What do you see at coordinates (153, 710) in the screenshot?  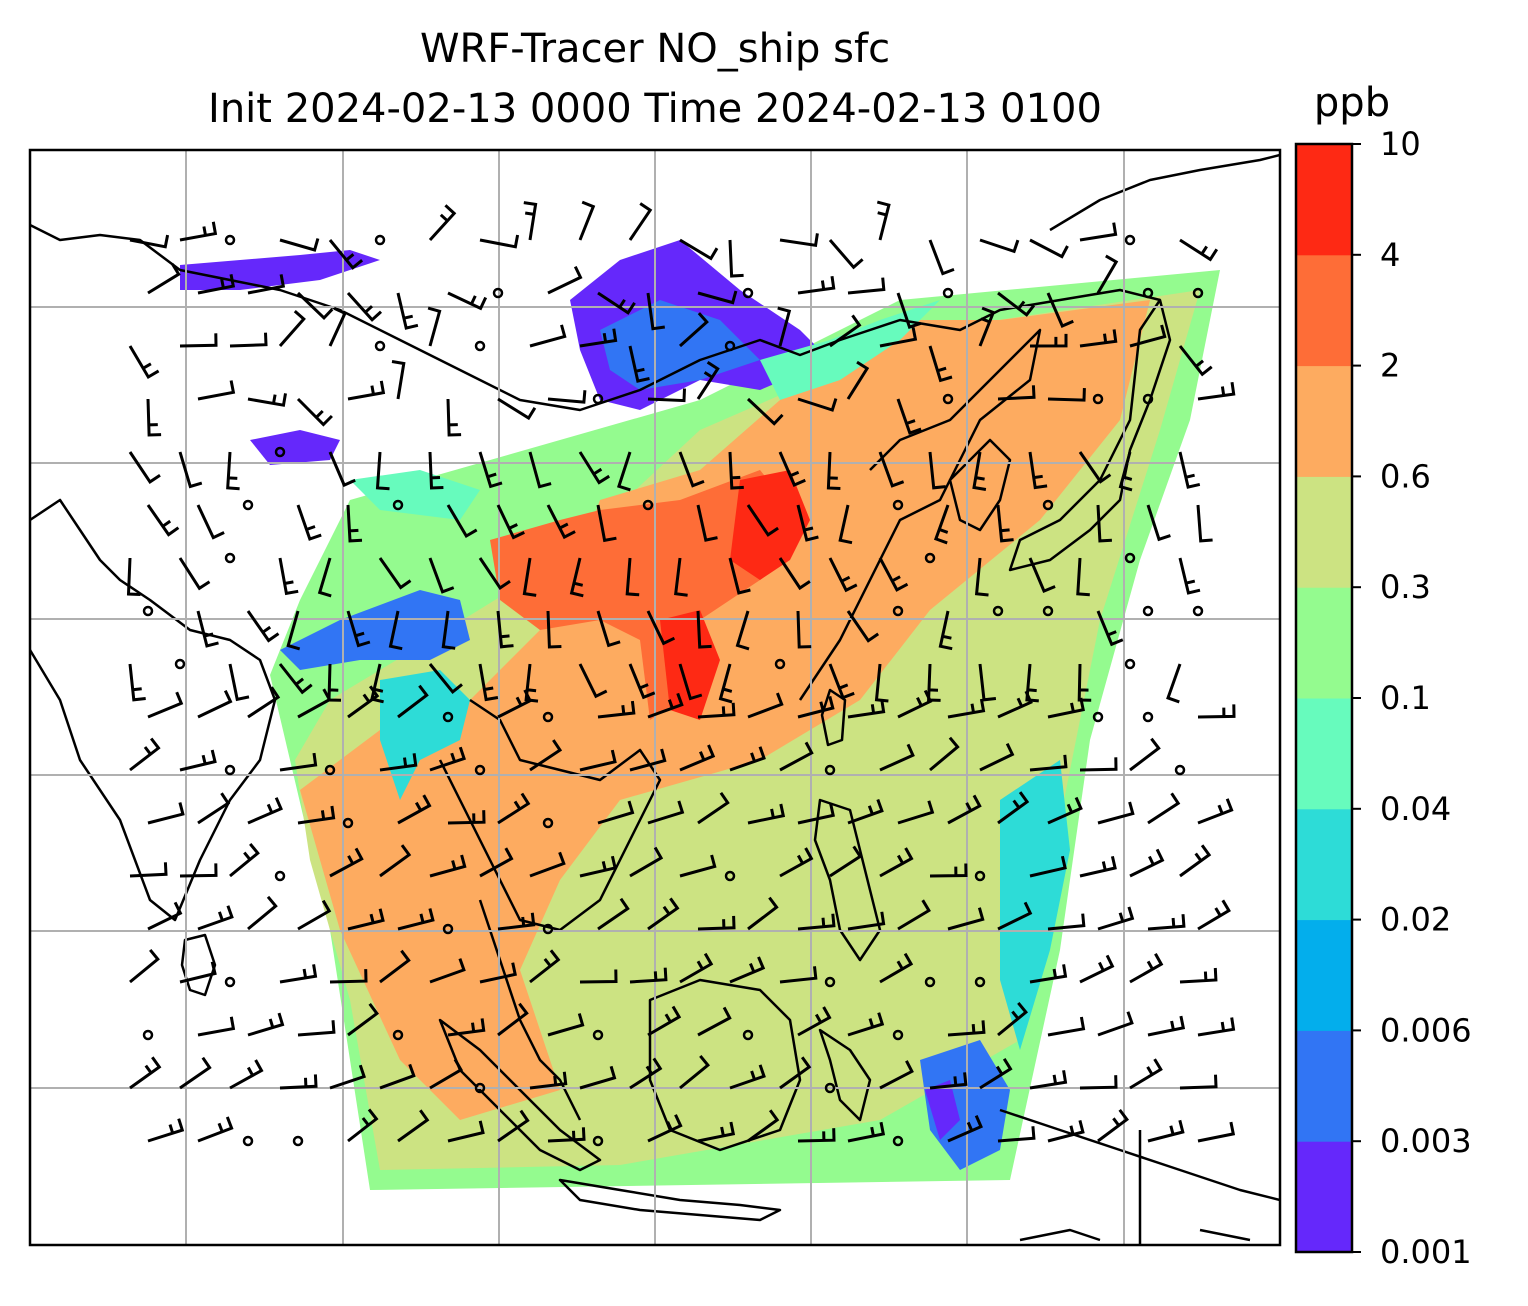 I see `coastline-india` at bounding box center [153, 710].